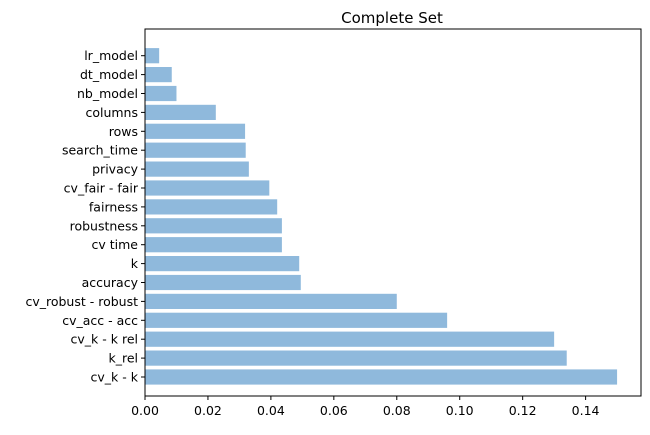 Image resolution: width=650 pixels, height=435 pixels. Describe the element at coordinates (586, 410) in the screenshot. I see `x-tick-label: 0.14` at that location.